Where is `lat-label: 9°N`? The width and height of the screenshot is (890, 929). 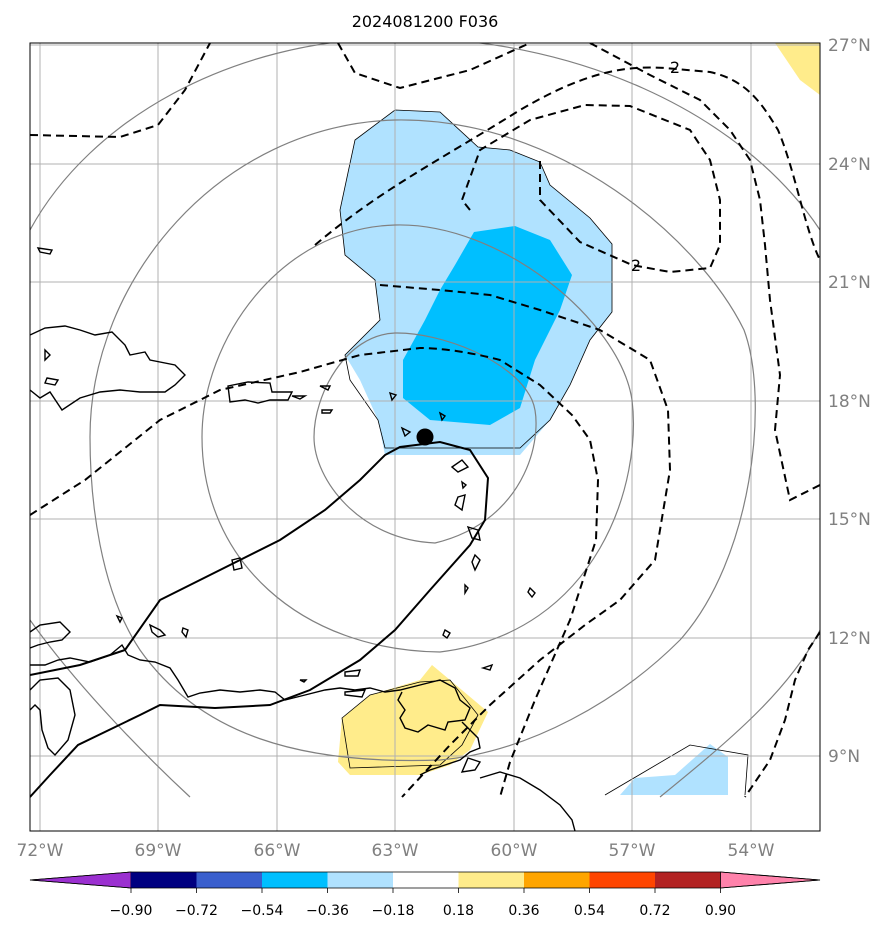 lat-label: 9°N is located at coordinates (844, 757).